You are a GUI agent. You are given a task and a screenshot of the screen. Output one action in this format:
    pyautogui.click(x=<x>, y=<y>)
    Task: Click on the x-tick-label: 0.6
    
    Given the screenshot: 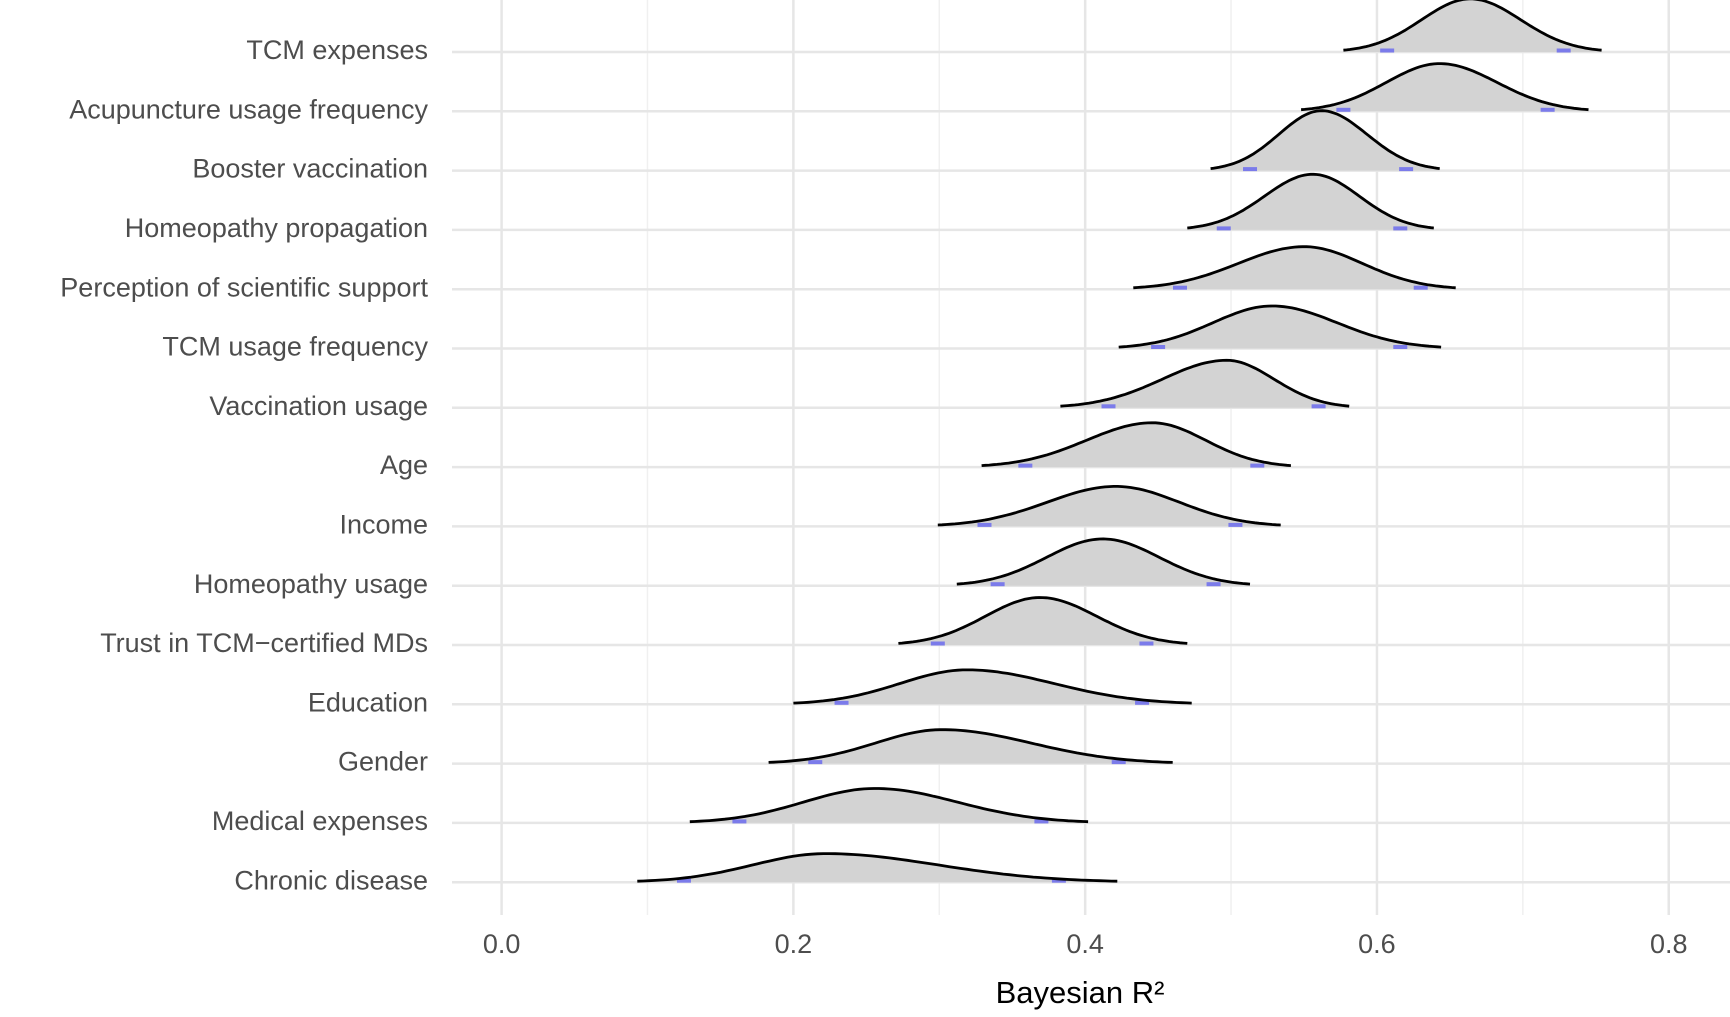 What is the action you would take?
    pyautogui.click(x=1377, y=944)
    